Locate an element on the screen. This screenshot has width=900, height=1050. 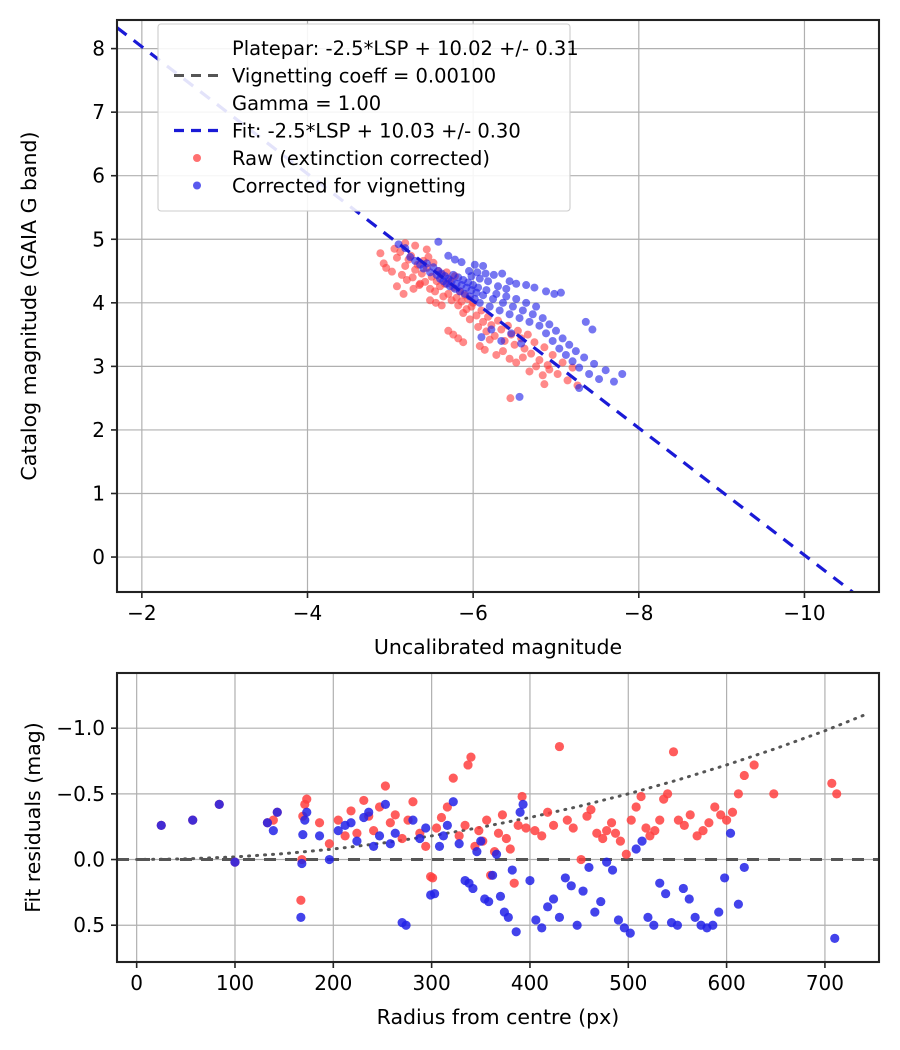
legend-background is located at coordinates (364, 117).